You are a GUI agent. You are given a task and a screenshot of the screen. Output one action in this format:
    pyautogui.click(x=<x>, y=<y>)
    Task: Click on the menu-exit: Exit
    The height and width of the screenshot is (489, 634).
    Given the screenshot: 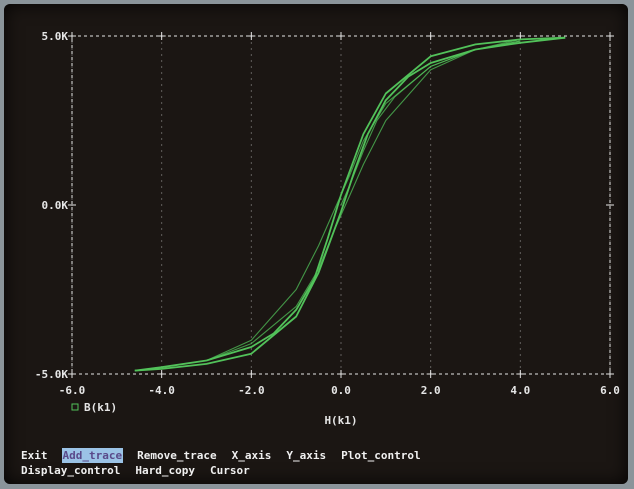 What is the action you would take?
    pyautogui.click(x=34, y=455)
    